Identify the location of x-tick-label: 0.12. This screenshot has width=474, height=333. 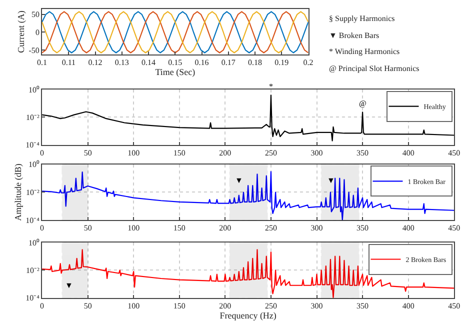
(95, 63).